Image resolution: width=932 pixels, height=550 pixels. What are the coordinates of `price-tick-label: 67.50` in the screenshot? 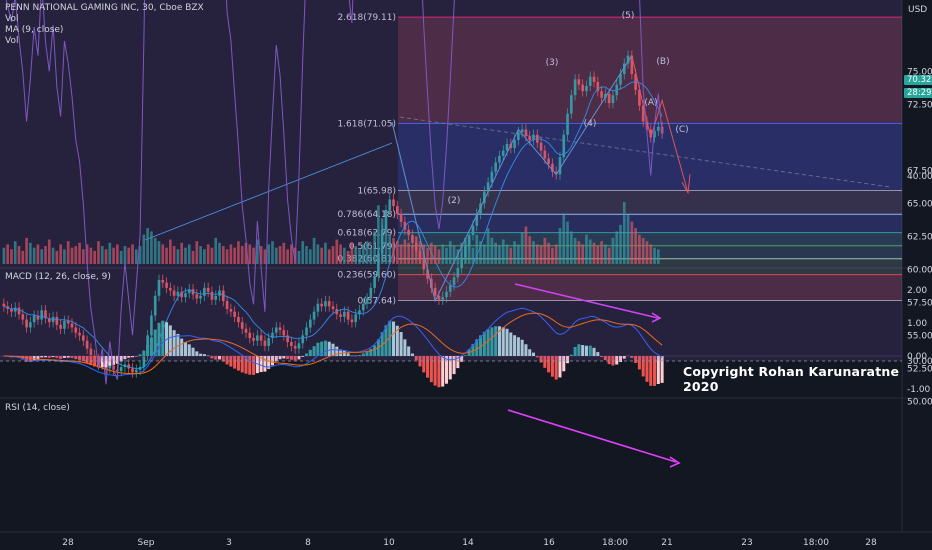 It's located at (919, 171).